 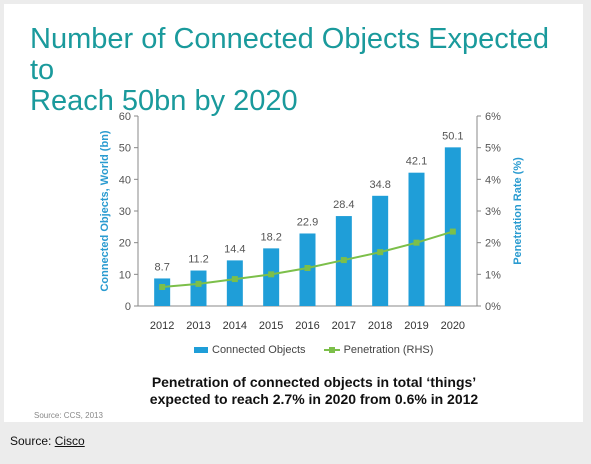 I want to click on x-tick-label: 2013, so click(x=198, y=326).